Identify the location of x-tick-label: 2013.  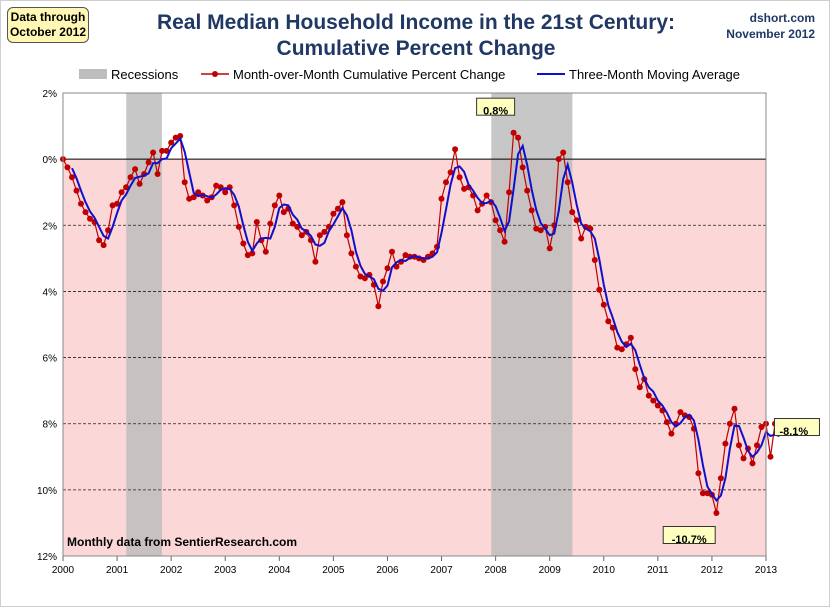
(766, 570).